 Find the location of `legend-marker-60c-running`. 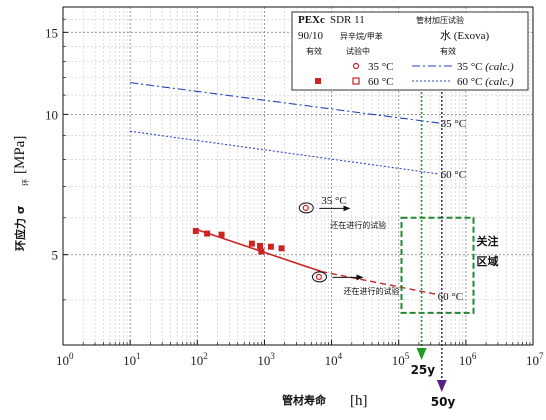

legend-marker-60c-running is located at coordinates (356, 81).